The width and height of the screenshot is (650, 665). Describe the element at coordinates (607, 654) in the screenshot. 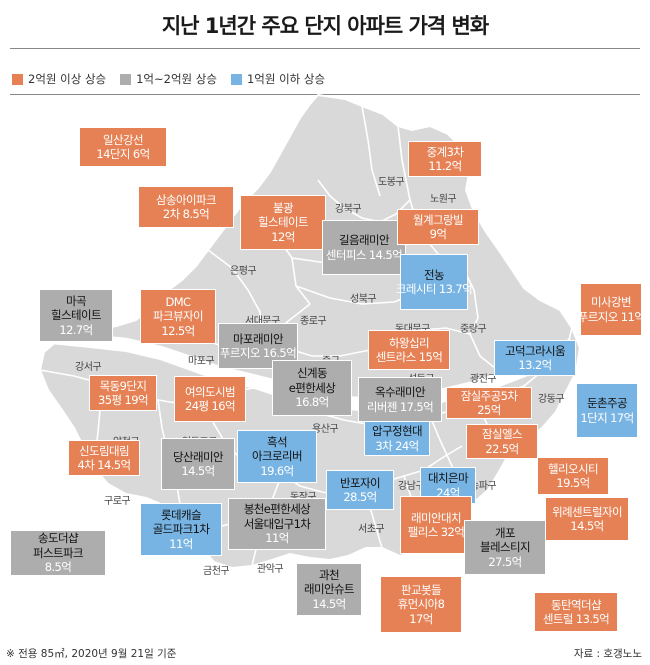

I see `source-credit: 자료 : 호갱노노` at that location.